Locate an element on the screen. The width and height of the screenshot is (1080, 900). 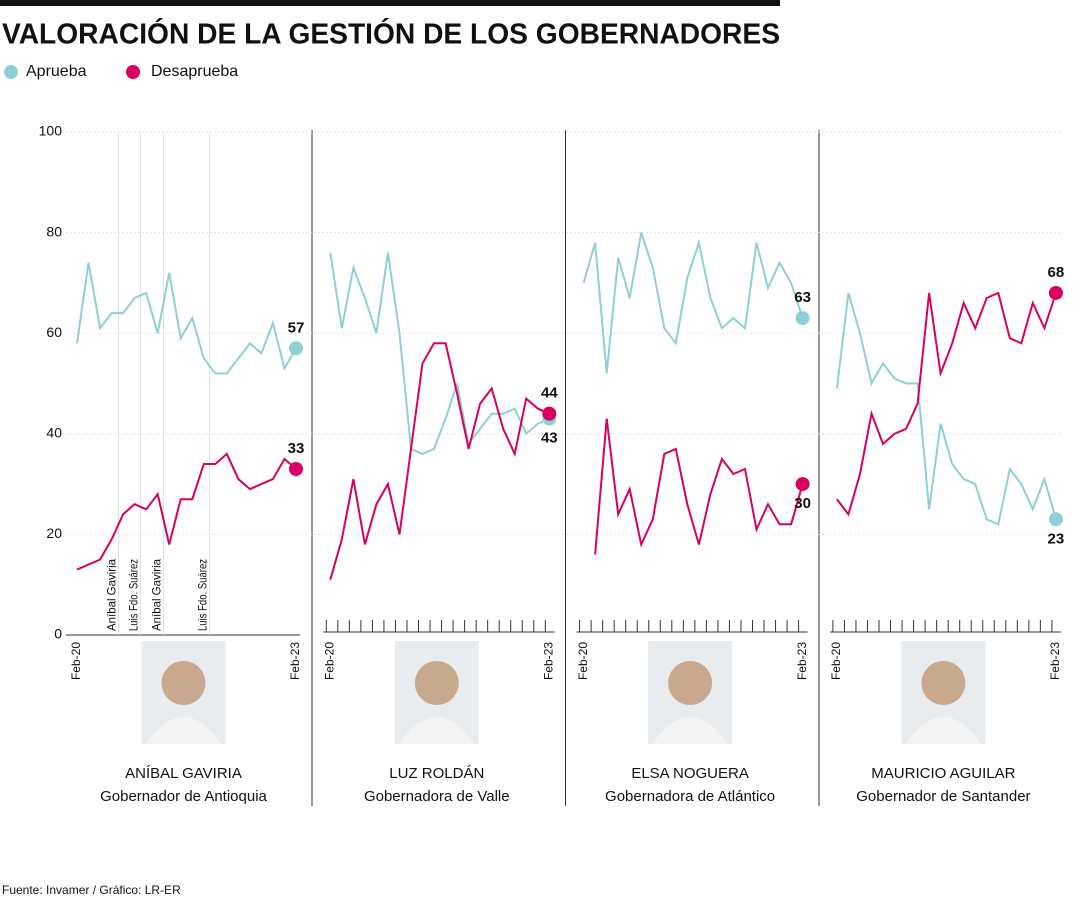
source-note: Fuente: Invamer / Gráfico: LR-ER is located at coordinates (91, 890).